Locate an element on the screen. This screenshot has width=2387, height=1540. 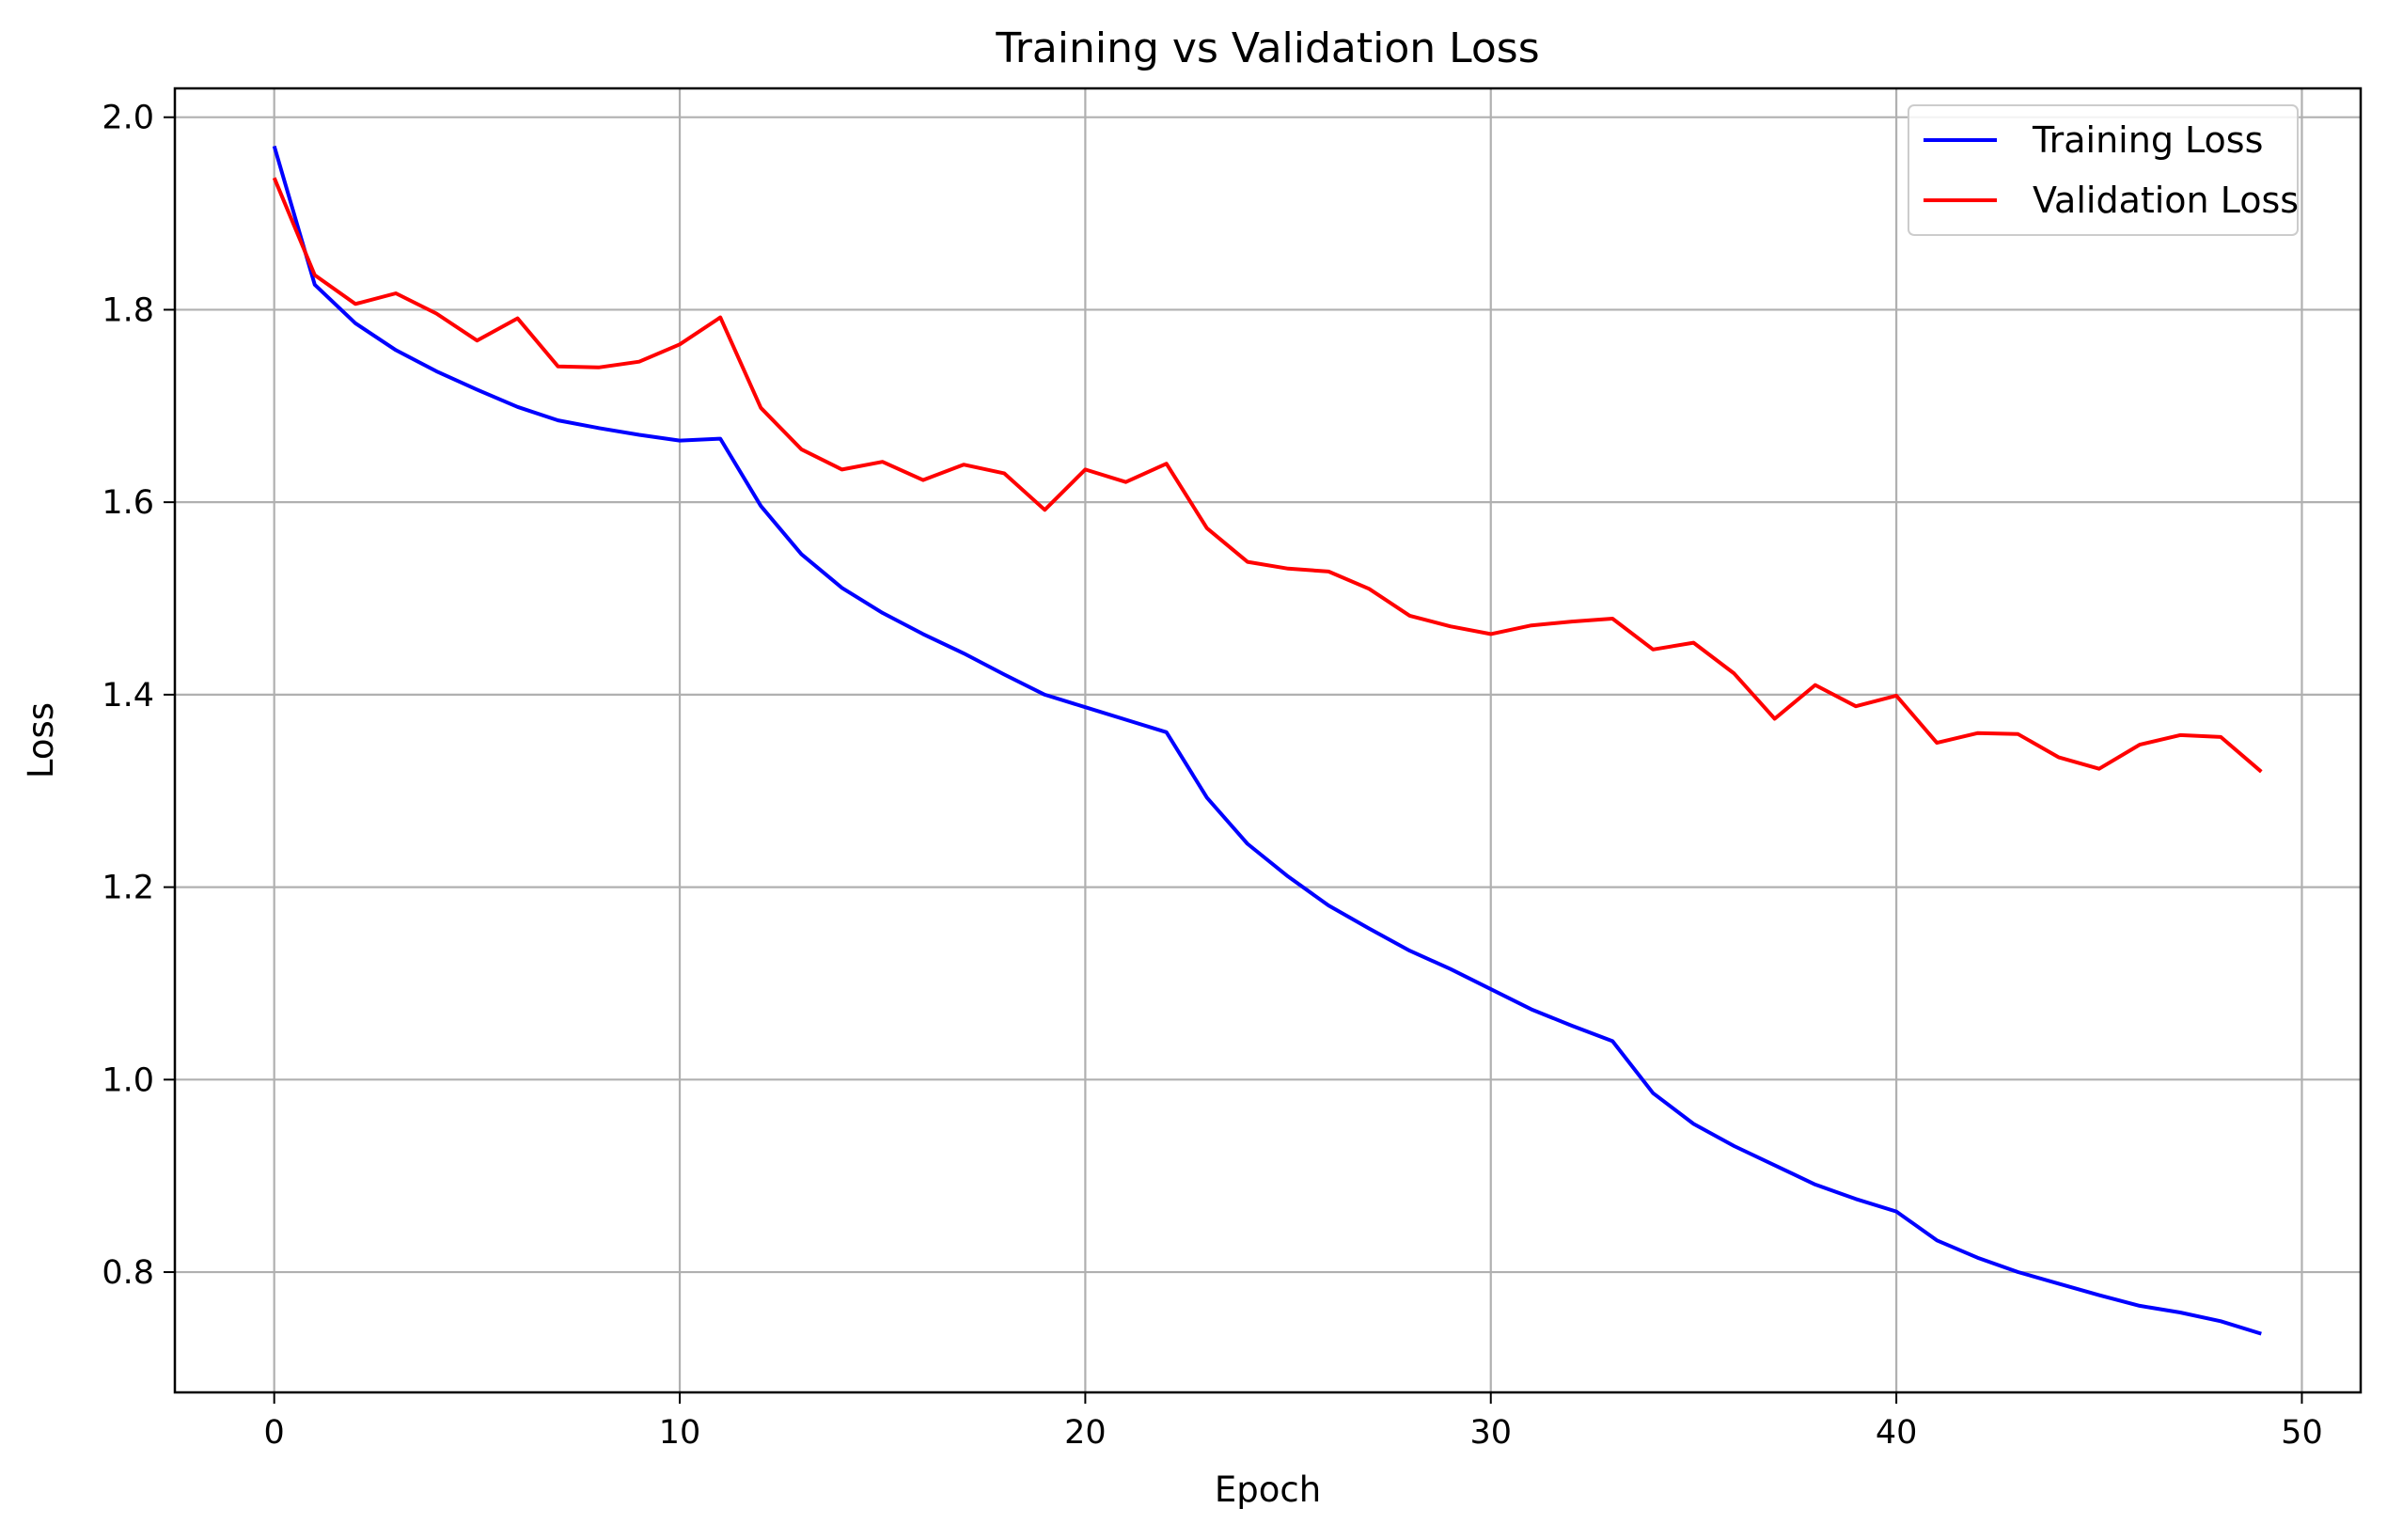
y-tick-label: 0.8 is located at coordinates (128, 1273).